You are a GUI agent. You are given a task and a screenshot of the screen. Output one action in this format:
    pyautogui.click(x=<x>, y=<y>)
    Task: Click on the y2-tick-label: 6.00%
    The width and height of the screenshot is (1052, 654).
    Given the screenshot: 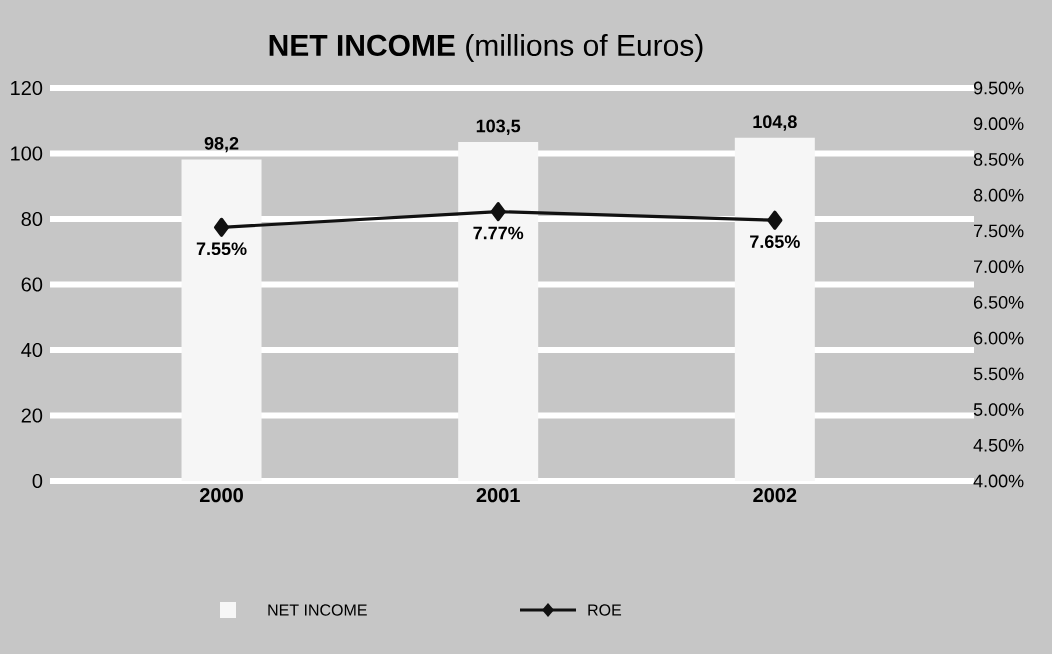 What is the action you would take?
    pyautogui.click(x=999, y=338)
    